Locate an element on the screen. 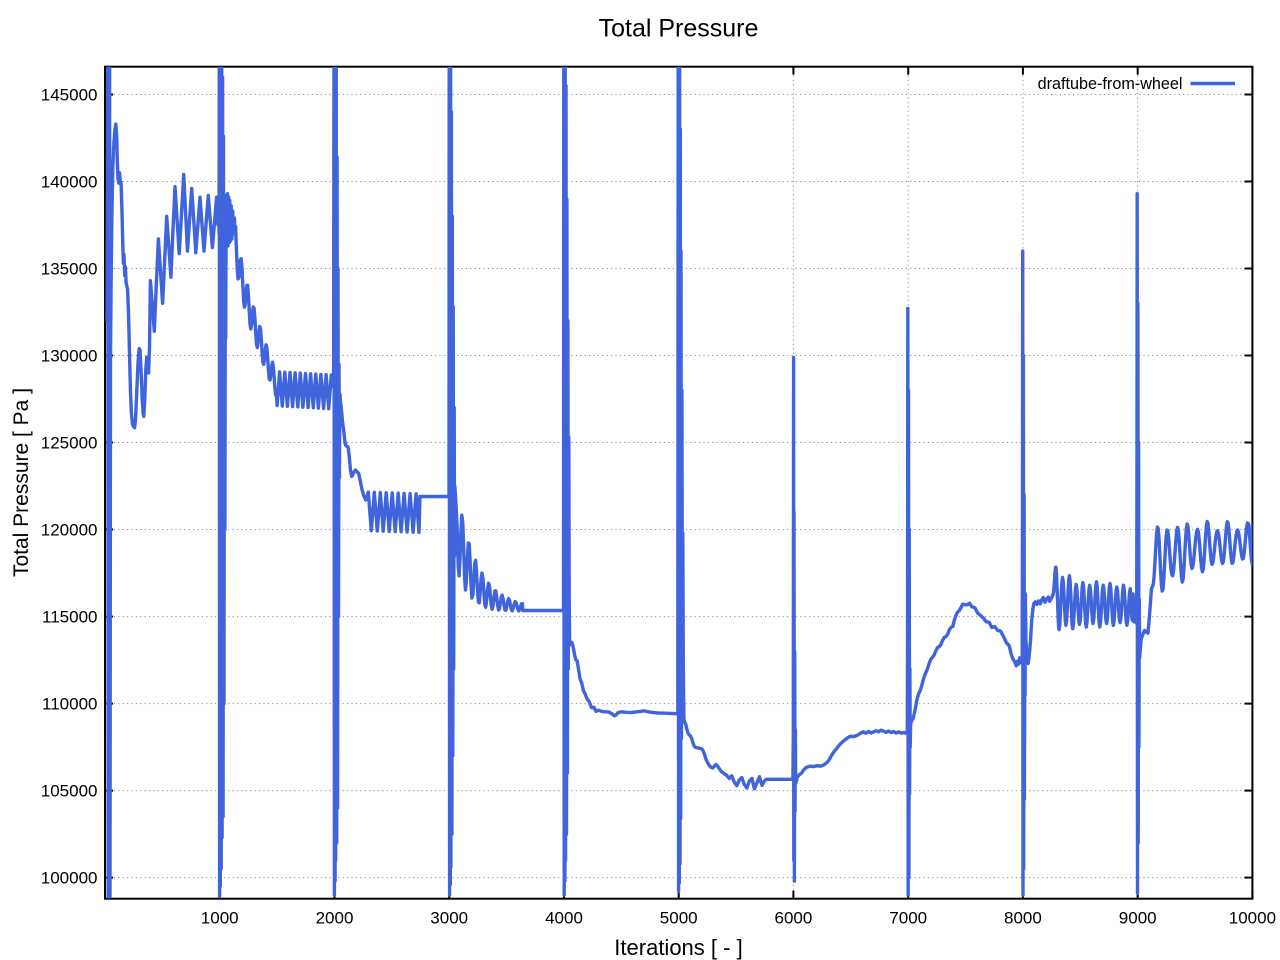  svg-text: 140000 is located at coordinates (69, 181).